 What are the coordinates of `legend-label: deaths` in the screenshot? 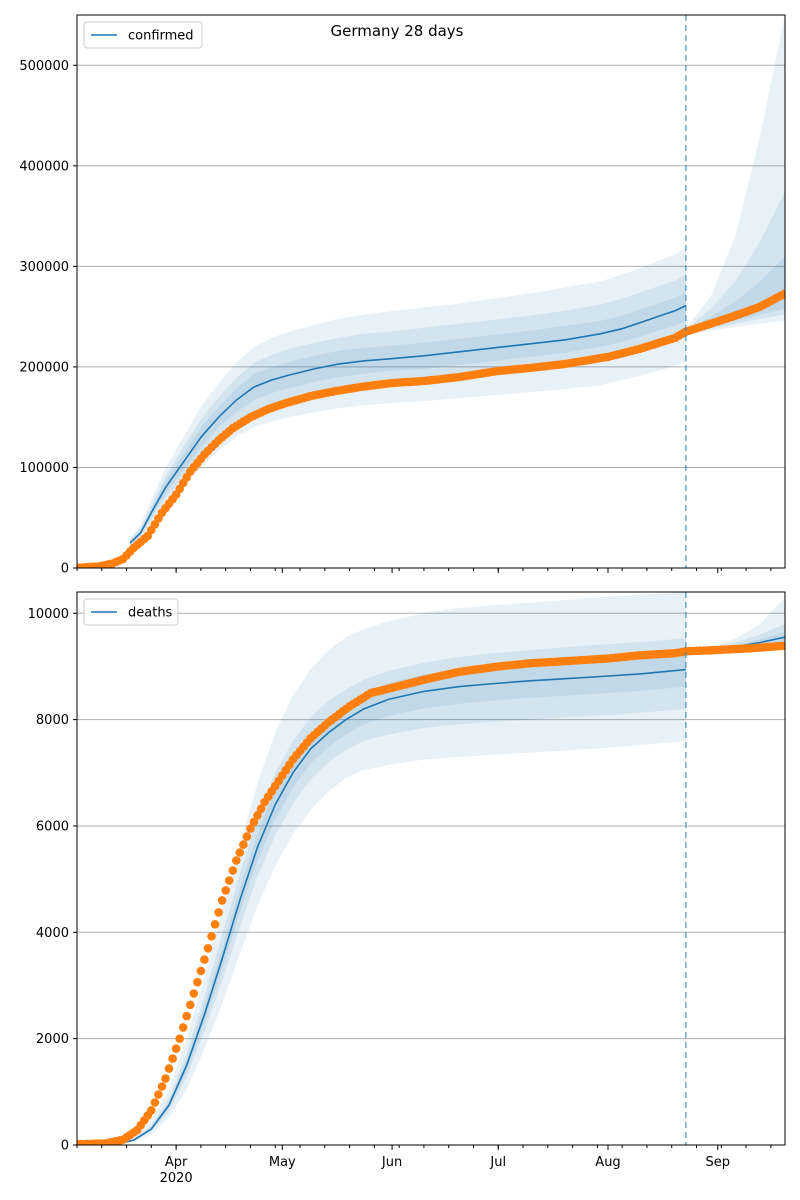 It's located at (150, 613).